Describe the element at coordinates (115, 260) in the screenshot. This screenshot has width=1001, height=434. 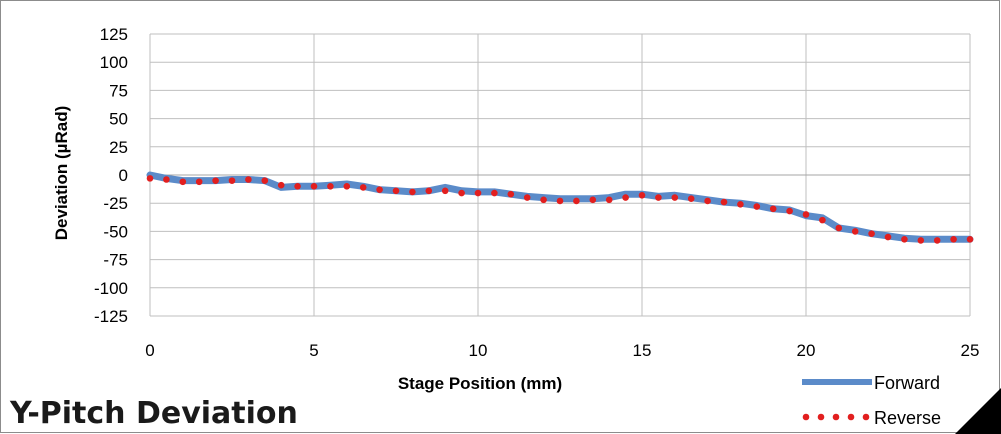
I see `y-tick-label: -75` at that location.